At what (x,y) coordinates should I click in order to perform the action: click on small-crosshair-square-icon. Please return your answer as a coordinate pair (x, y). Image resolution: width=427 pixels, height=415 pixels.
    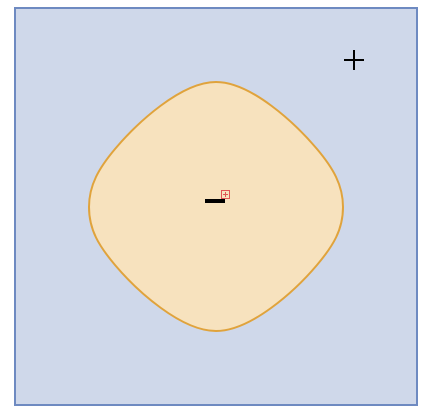
    Looking at the image, I should click on (225, 194).